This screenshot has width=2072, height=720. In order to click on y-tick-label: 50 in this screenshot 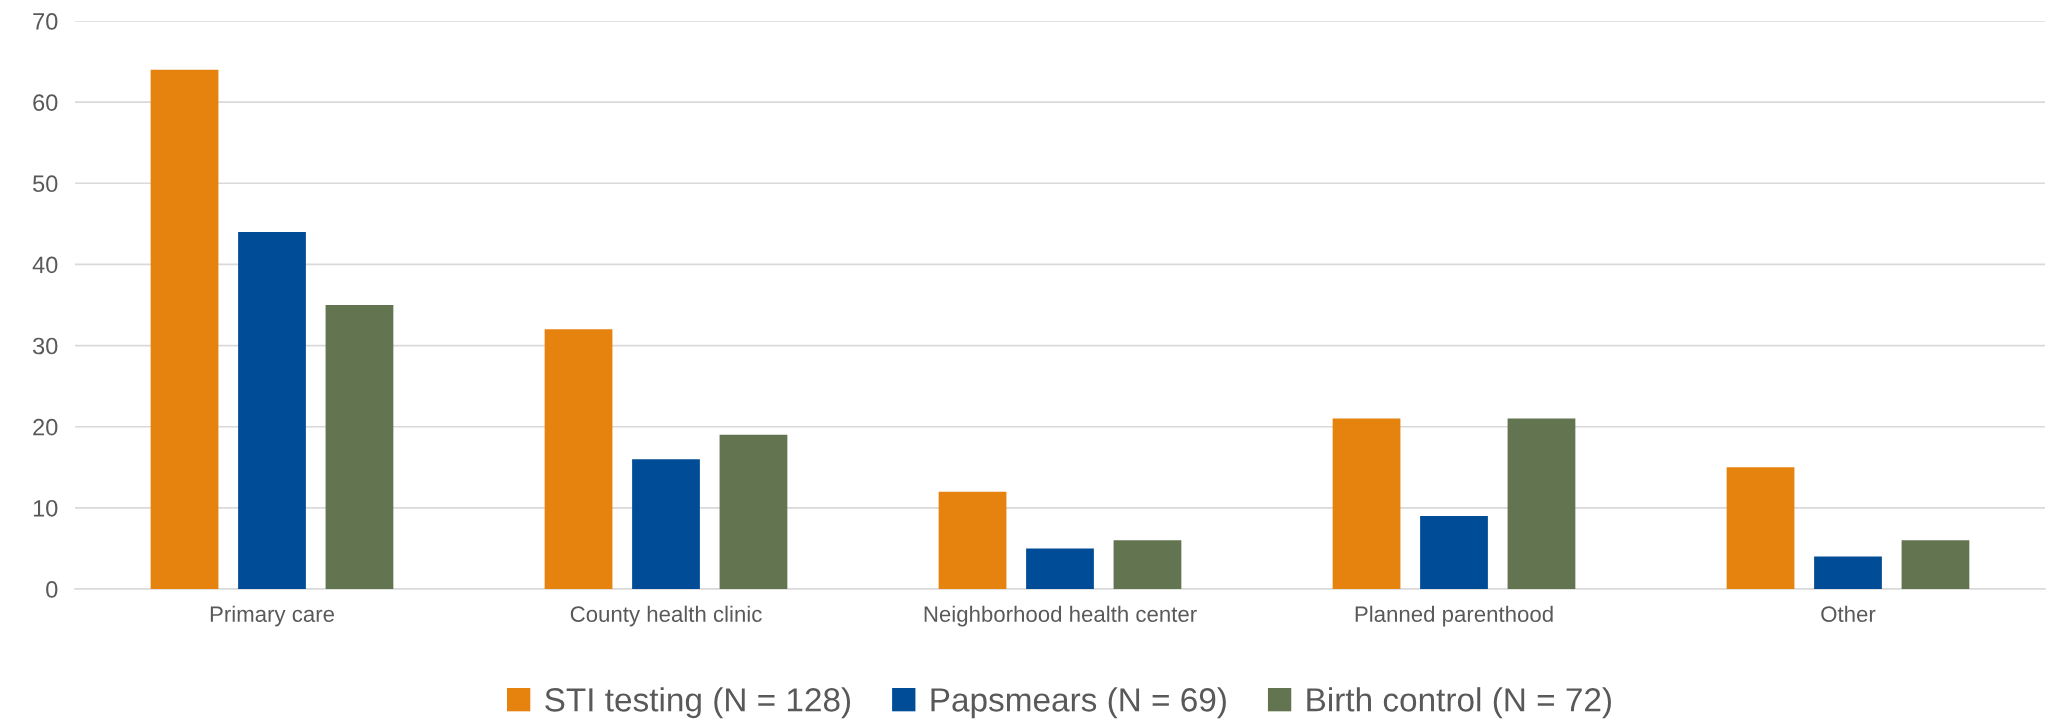, I will do `click(45, 184)`.